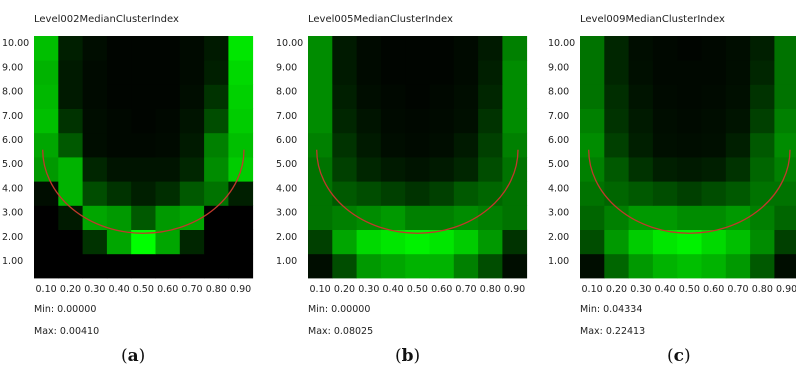 This screenshot has width=796, height=371. Describe the element at coordinates (616, 289) in the screenshot. I see `x-tick-label: 0.20` at that location.